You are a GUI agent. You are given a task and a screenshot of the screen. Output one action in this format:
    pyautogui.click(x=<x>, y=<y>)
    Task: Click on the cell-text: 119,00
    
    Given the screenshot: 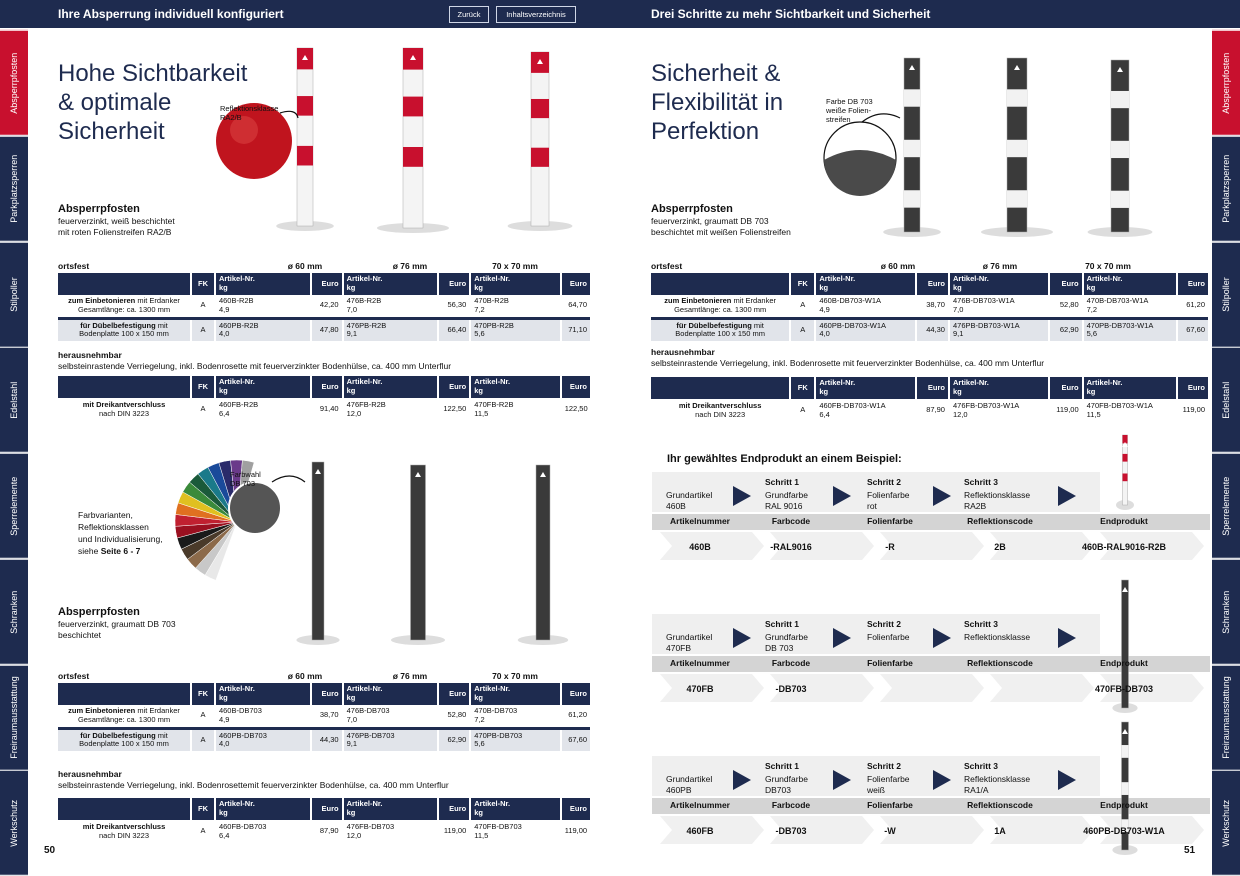 What is the action you would take?
    pyautogui.click(x=1193, y=410)
    